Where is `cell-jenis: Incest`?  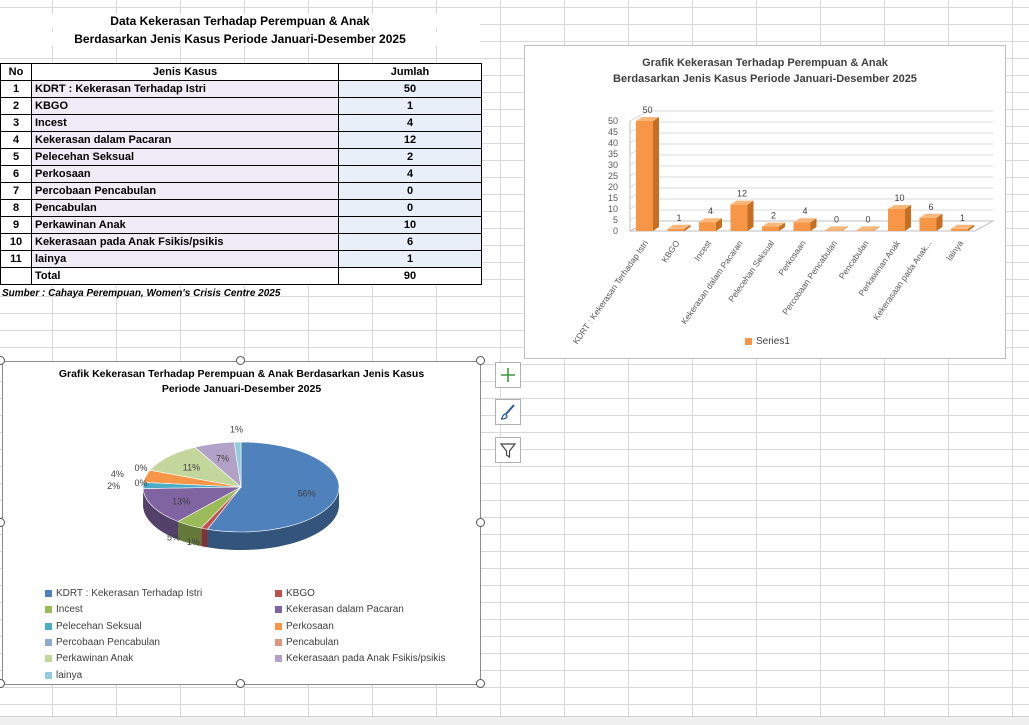 cell-jenis: Incest is located at coordinates (185, 123).